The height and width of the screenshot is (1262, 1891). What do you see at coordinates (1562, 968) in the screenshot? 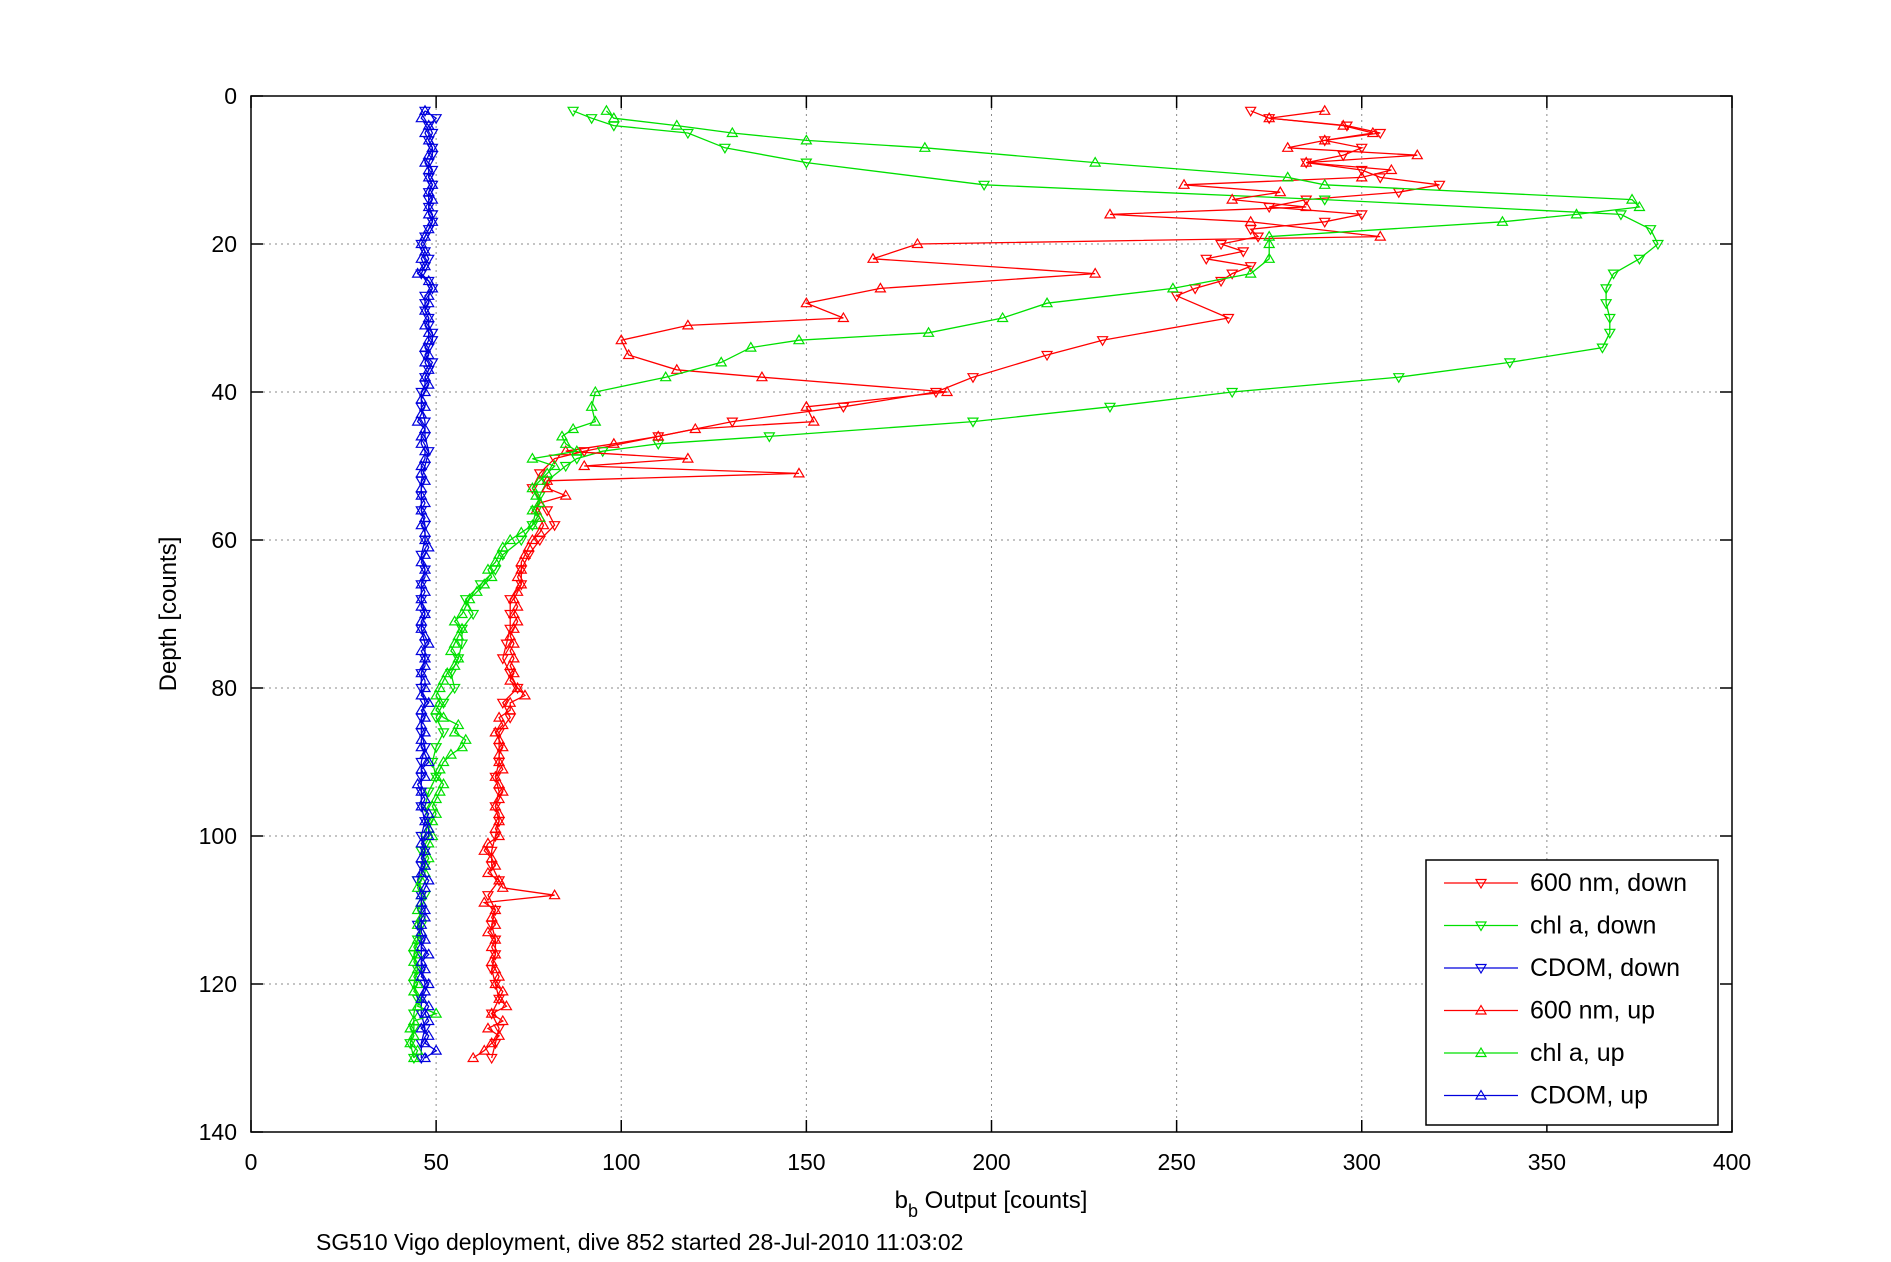
I see `legend-item: CDOM, down` at bounding box center [1562, 968].